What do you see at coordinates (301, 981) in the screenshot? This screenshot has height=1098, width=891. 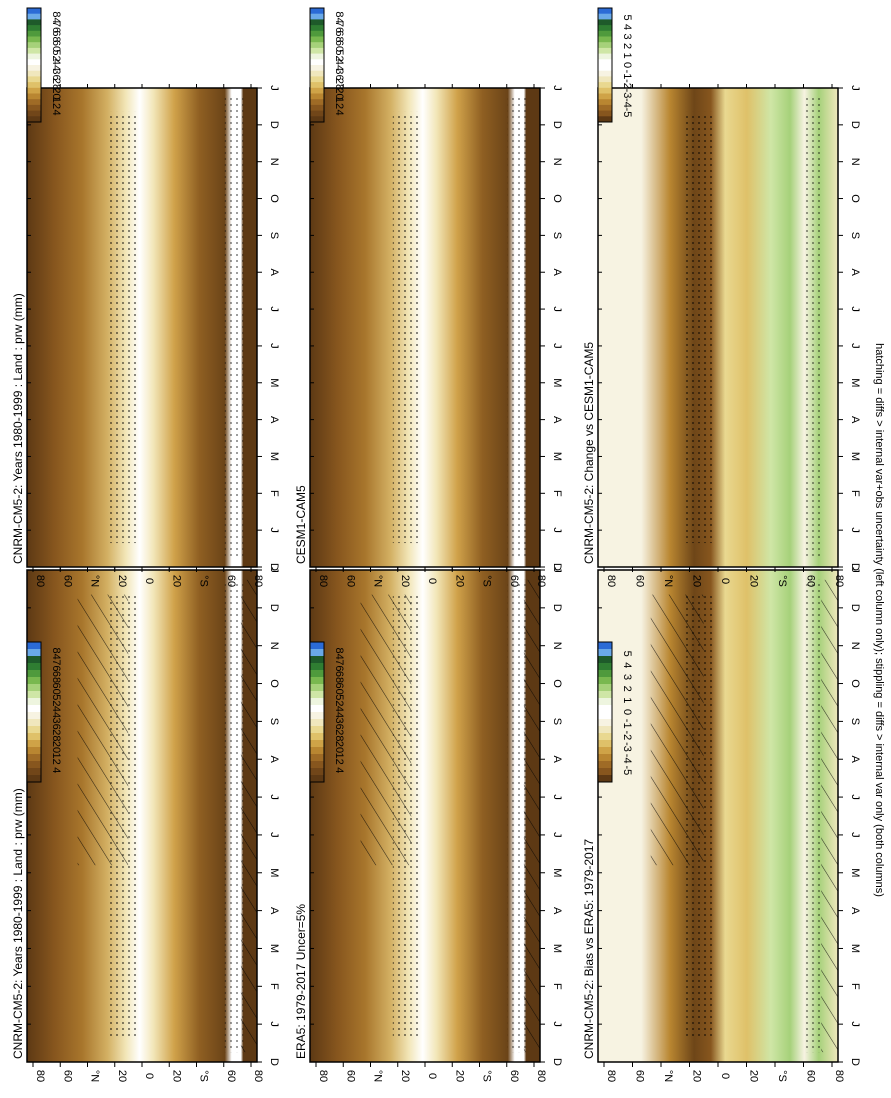 I see `panel-title: ERA5: 1979-2017 Uncer=5%` at bounding box center [301, 981].